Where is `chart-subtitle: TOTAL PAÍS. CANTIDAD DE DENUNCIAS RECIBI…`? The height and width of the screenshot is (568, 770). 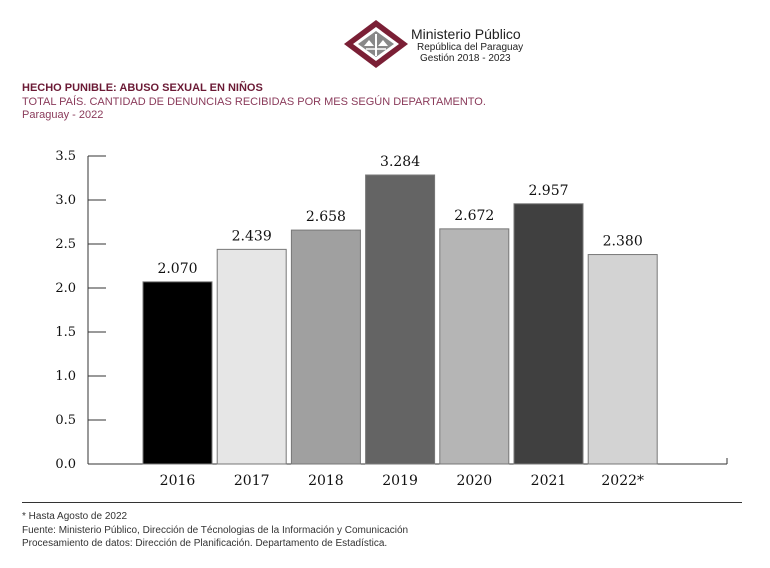 chart-subtitle: TOTAL PAÍS. CANTIDAD DE DENUNCIAS RECIBI… is located at coordinates (254, 102).